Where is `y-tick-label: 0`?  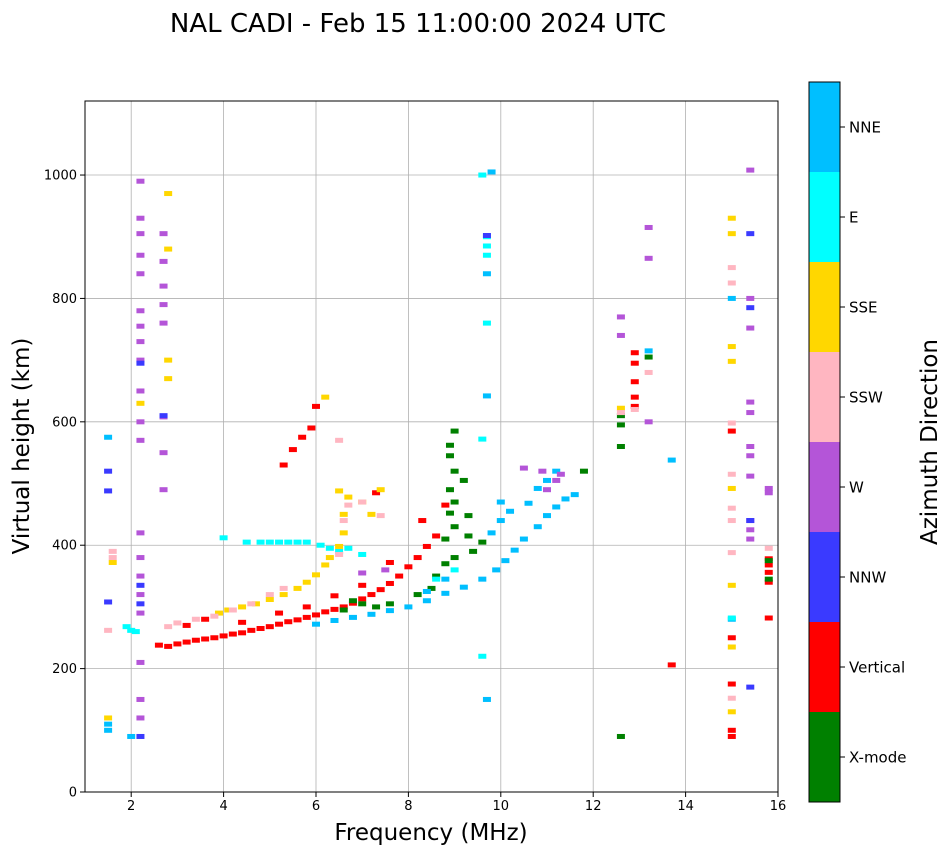
y-tick-label: 0 is located at coordinates (73, 793).